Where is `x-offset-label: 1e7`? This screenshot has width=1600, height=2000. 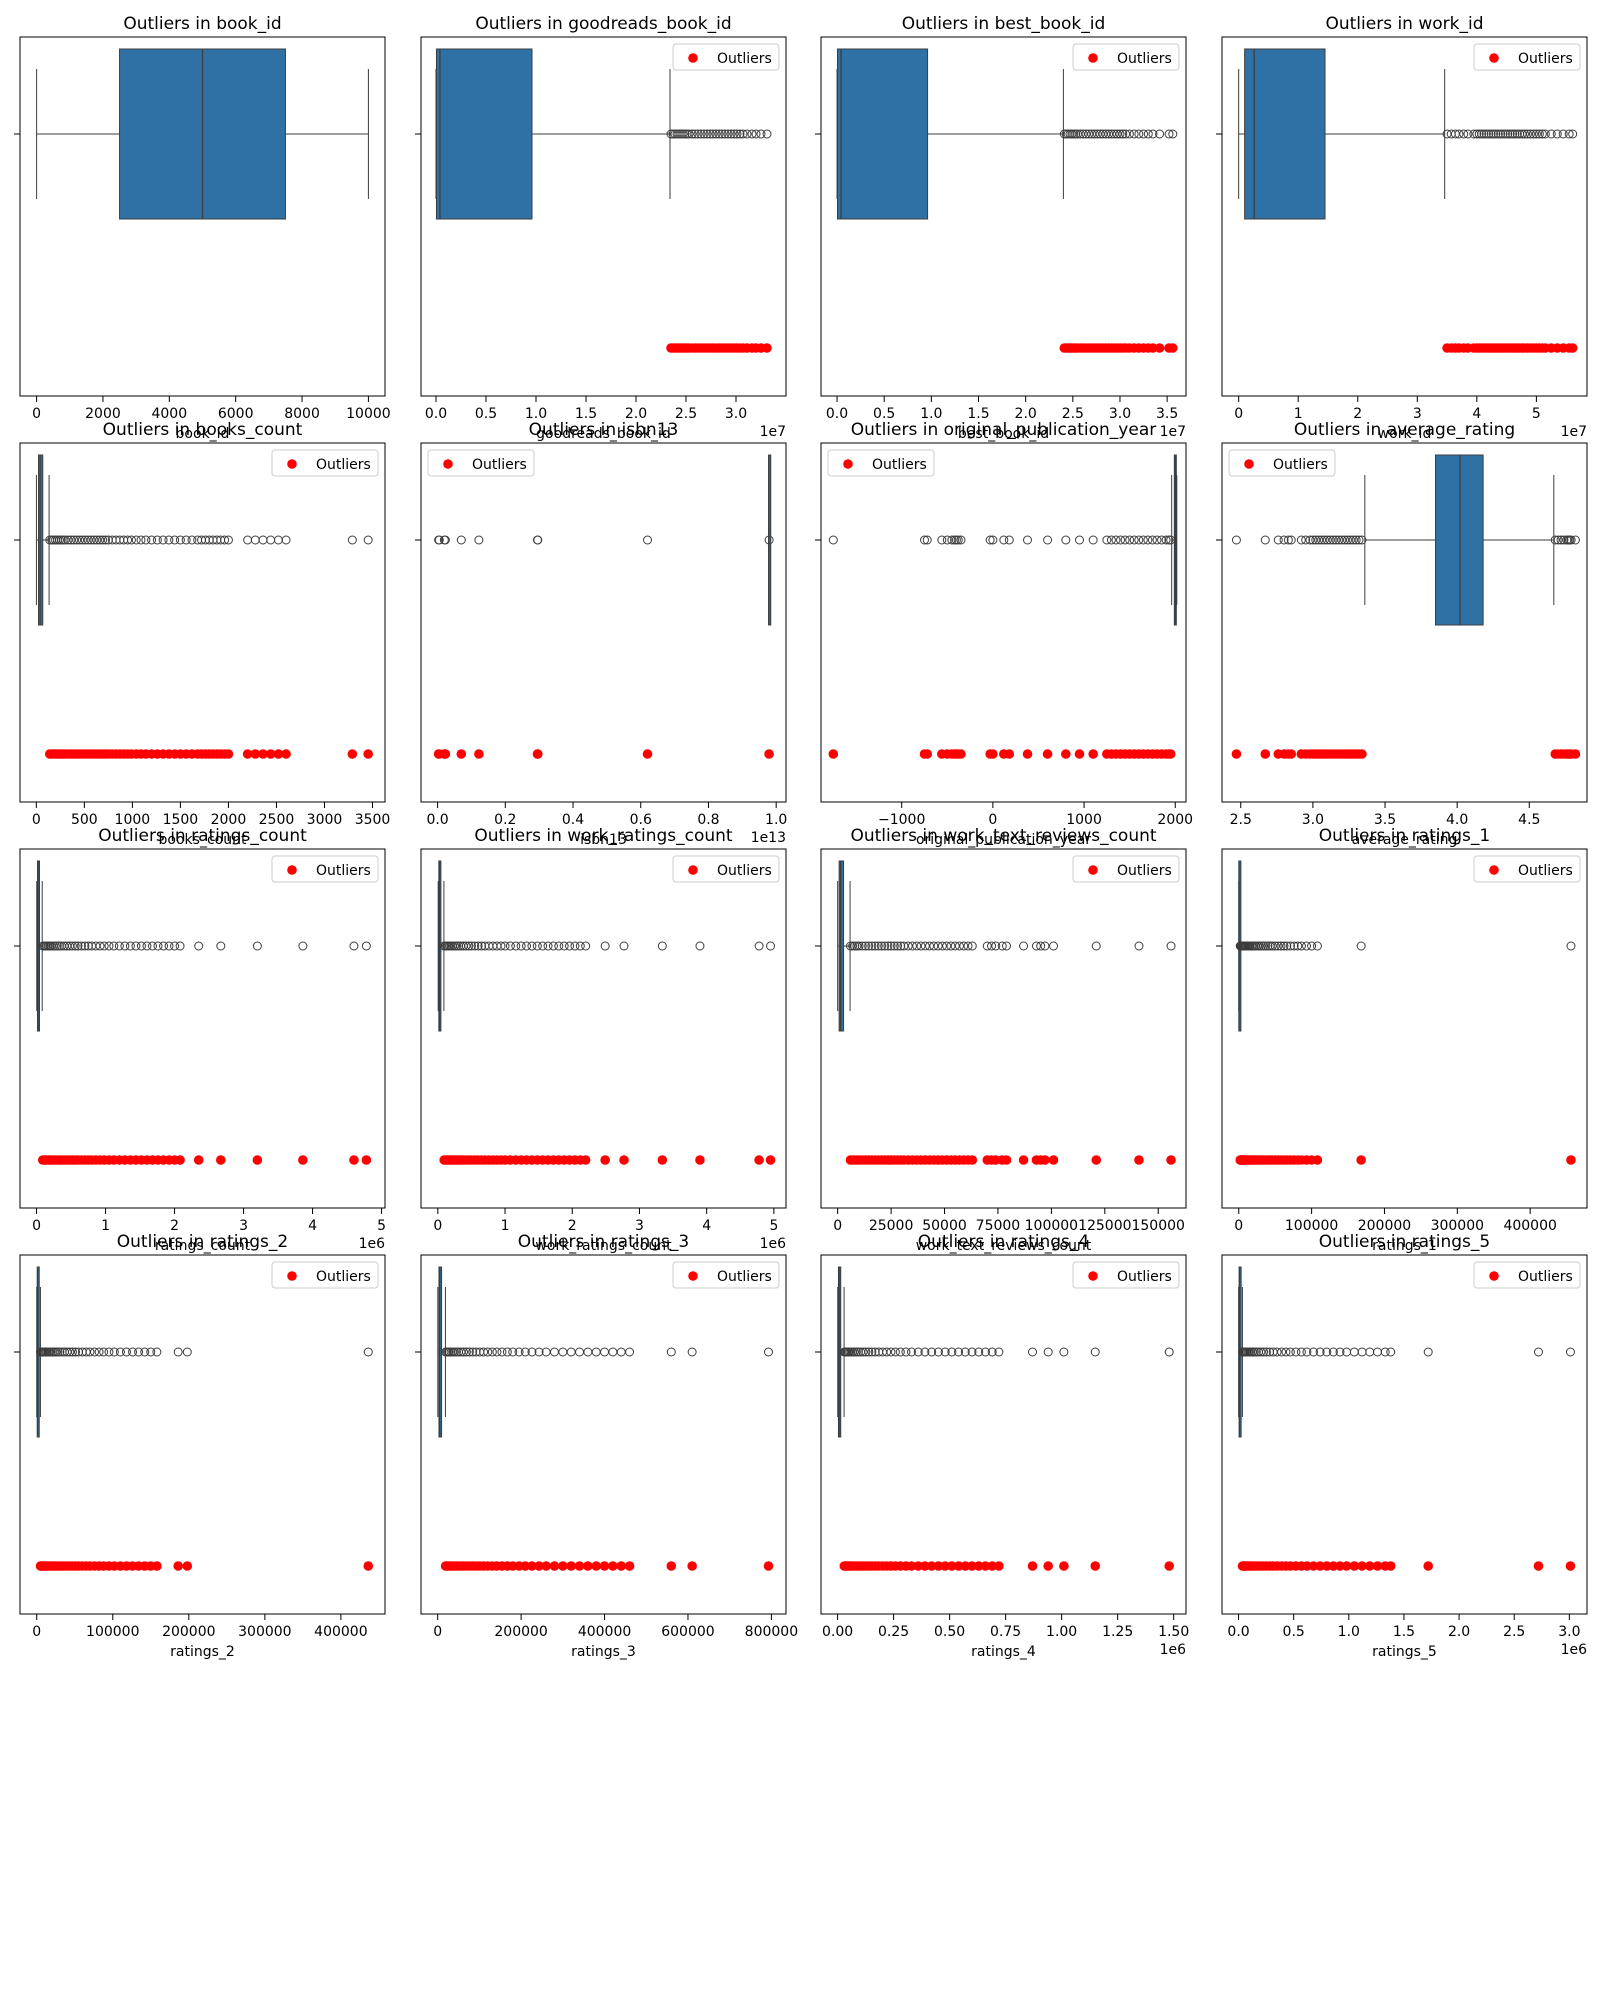
x-offset-label: 1e7 is located at coordinates (1574, 432).